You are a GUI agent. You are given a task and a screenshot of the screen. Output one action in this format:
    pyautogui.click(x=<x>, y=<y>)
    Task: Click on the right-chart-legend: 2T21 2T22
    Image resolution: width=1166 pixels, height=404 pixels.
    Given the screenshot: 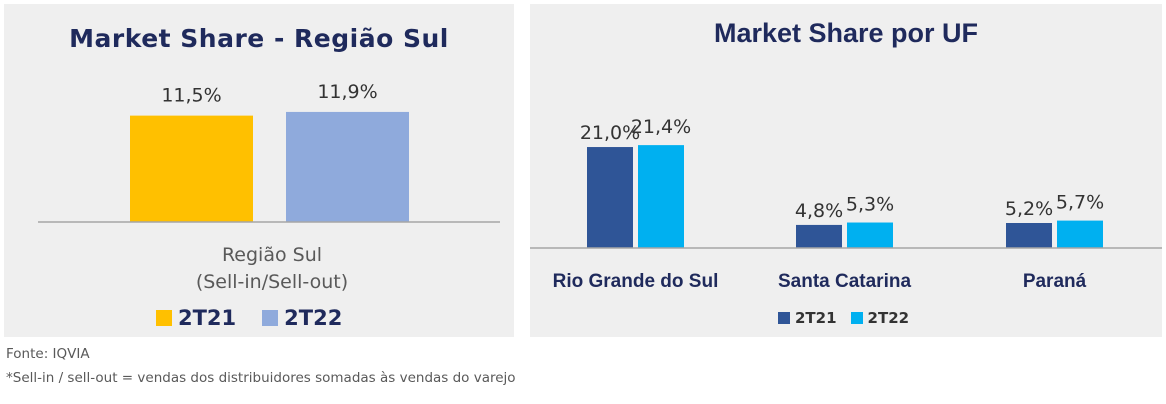 What is the action you would take?
    pyautogui.click(x=850, y=318)
    